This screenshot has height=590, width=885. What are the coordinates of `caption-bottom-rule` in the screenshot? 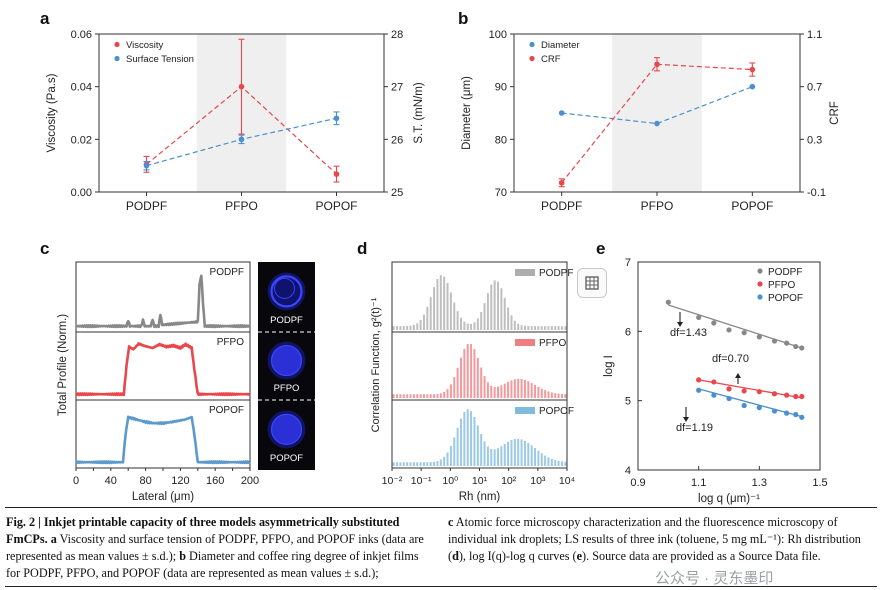 It's located at (441, 586).